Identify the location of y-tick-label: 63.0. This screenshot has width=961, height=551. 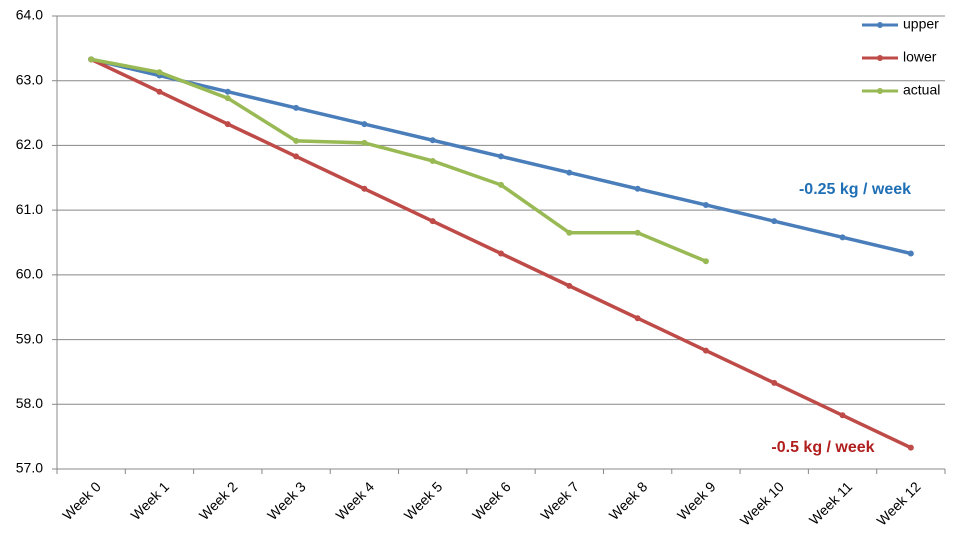
(29, 79).